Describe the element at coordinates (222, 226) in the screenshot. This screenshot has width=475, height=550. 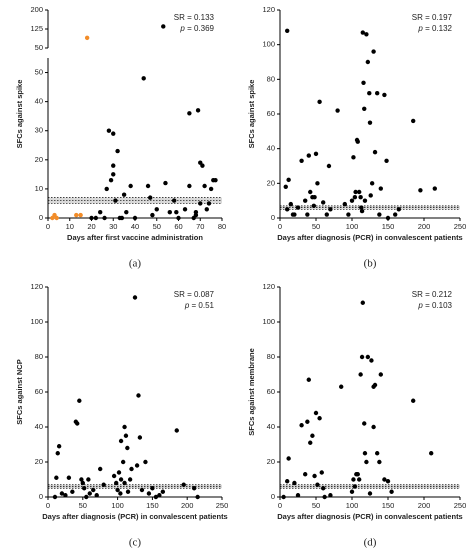
I see `x-tick-label: 80` at that location.